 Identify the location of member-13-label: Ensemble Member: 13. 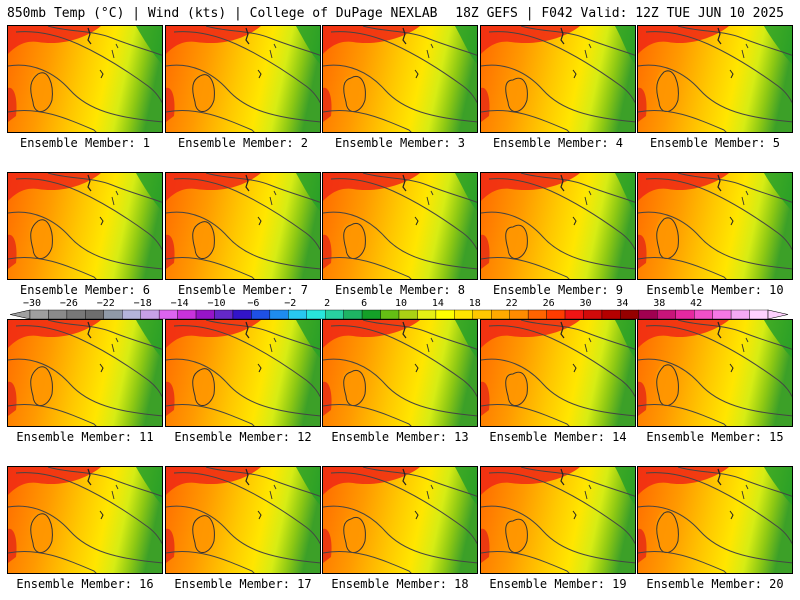
(400, 437).